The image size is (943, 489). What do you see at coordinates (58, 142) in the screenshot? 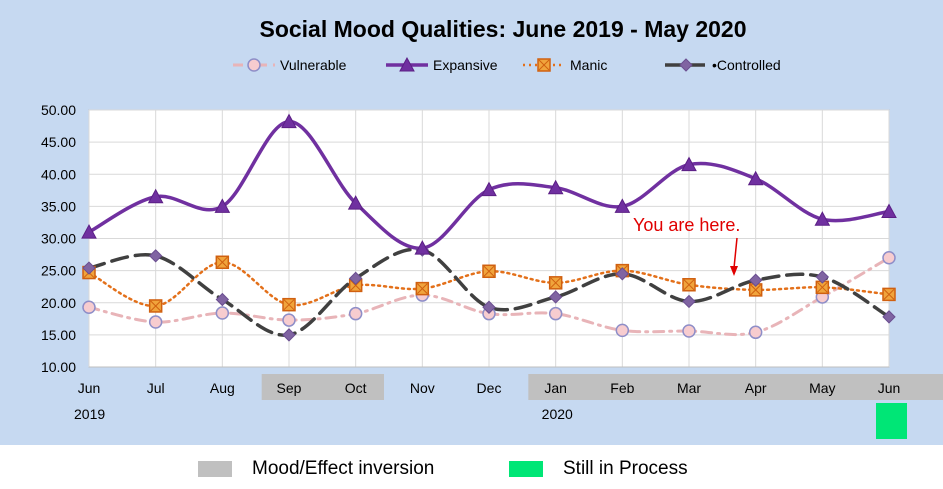
I see `y-tick-label: 45.00` at bounding box center [58, 142].